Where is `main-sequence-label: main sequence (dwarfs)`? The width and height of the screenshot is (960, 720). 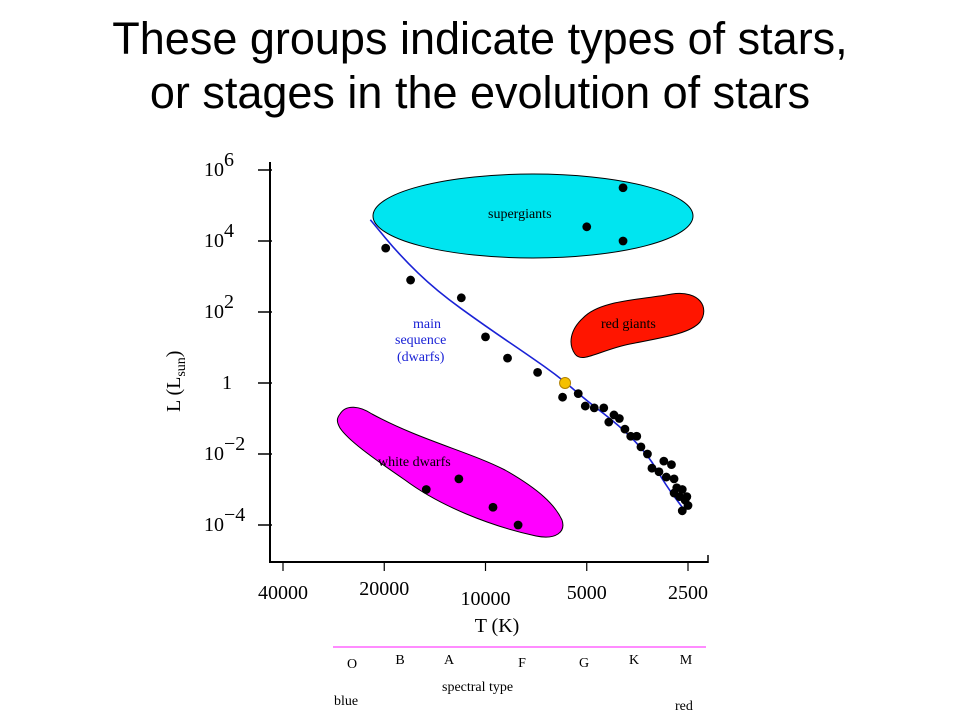 main-sequence-label: main sequence (dwarfs) is located at coordinates (420, 341).